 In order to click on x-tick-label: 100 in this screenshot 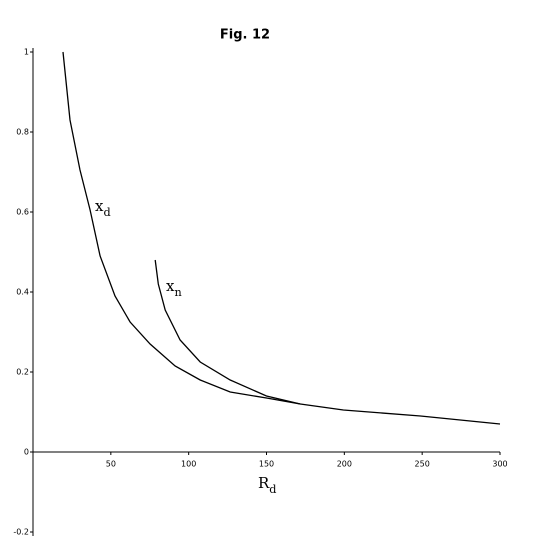, I will do `click(188, 464)`.